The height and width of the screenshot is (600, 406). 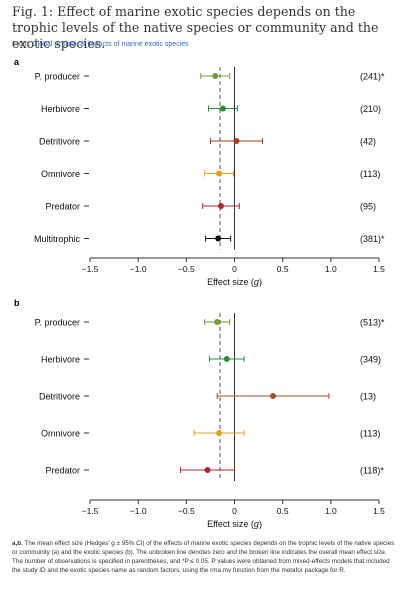 I want to click on n-label-detritivore: (42), so click(x=368, y=142).